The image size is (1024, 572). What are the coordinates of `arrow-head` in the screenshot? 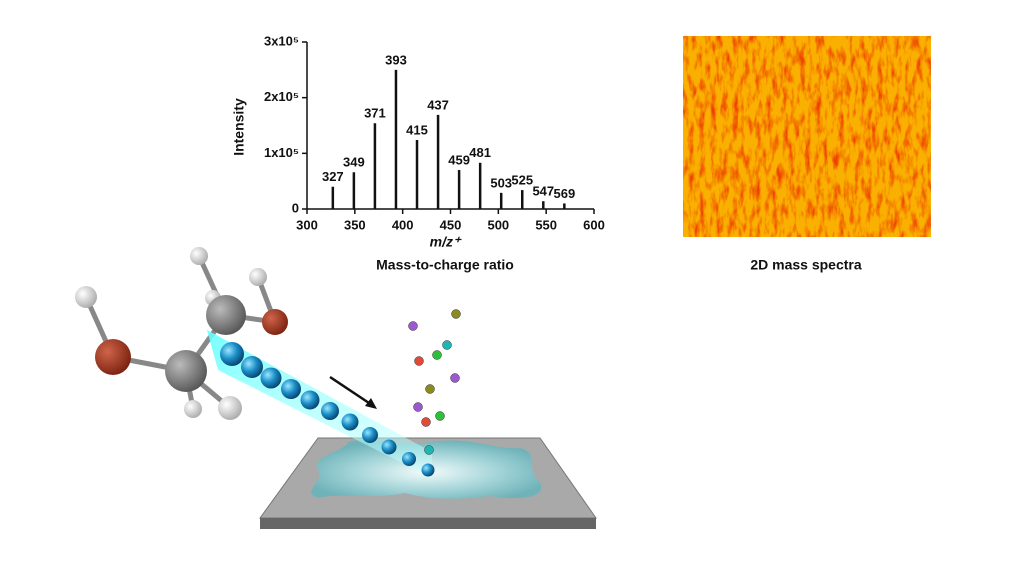 It's located at (371, 403).